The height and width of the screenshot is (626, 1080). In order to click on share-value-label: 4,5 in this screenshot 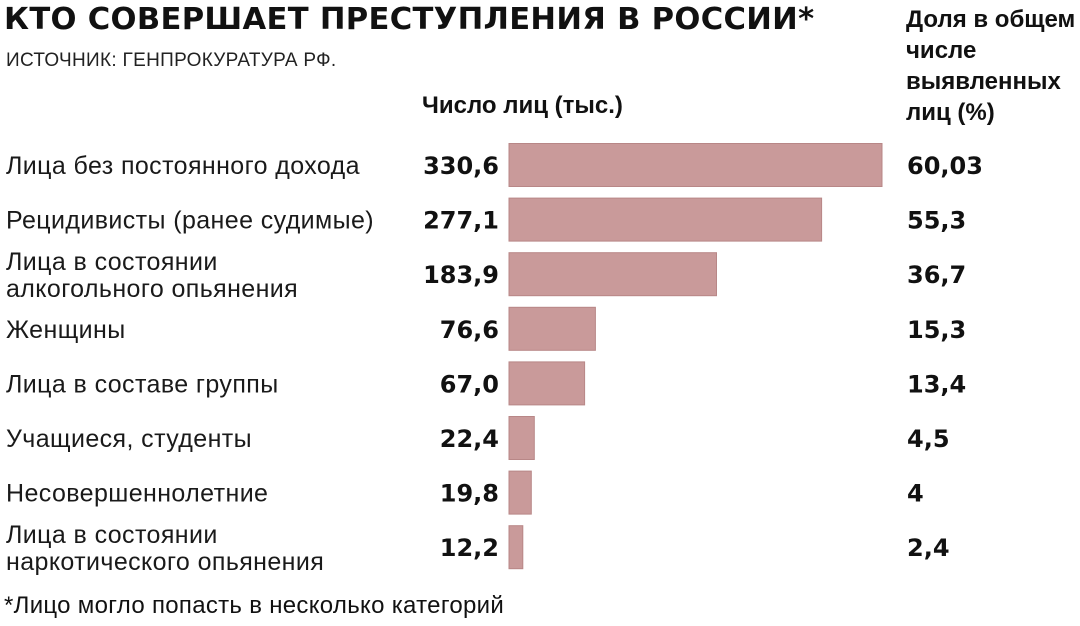, I will do `click(928, 439)`.